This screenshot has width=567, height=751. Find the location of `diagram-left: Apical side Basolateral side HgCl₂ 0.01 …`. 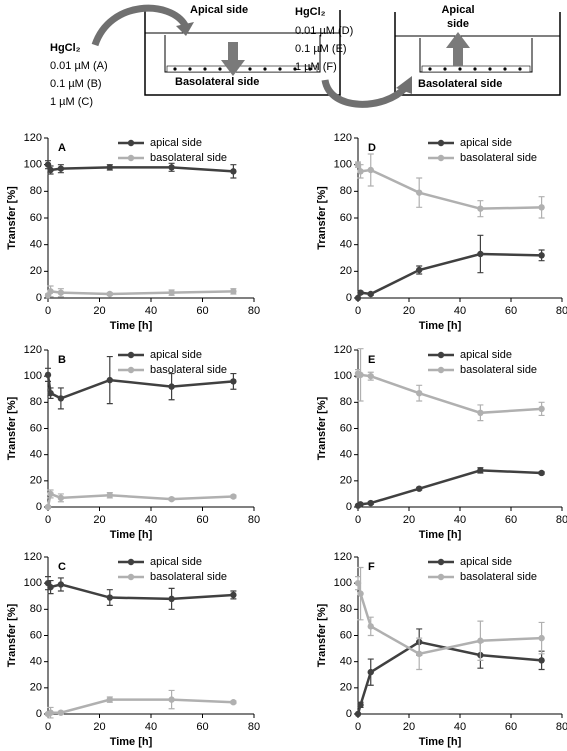

diagram-left: Apical side Basolateral side HgCl₂ 0.01 … is located at coordinates (195, 56).